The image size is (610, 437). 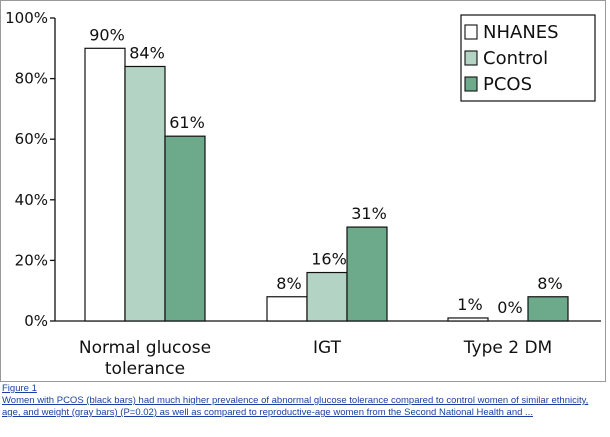 I want to click on category-label: Type 2 DM, so click(x=507, y=348).